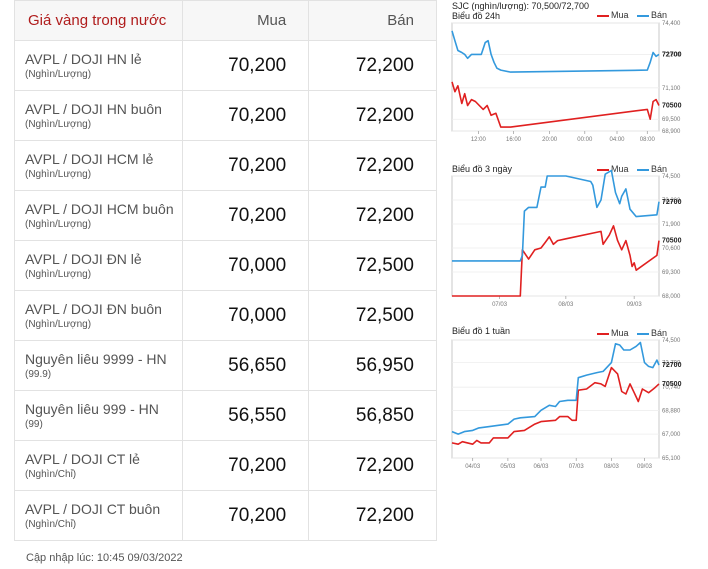  What do you see at coordinates (93, 509) in the screenshot?
I see `product-name: AVPL / DOJI CT buôn` at bounding box center [93, 509].